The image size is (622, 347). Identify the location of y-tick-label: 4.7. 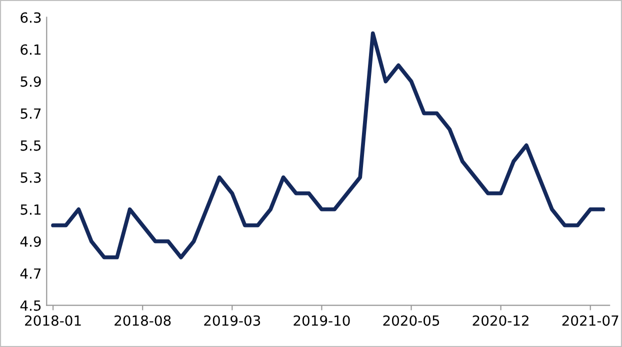
(30, 273).